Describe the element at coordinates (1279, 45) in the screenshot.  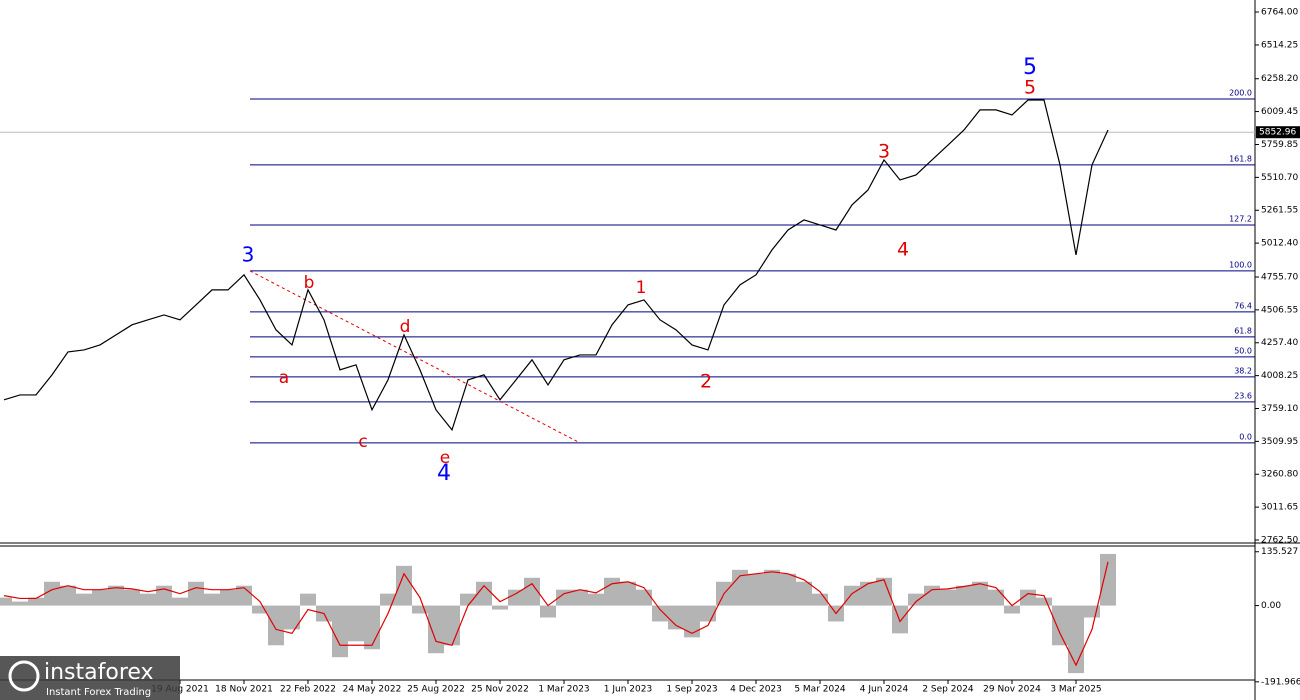
I see `y-tick-label: 6514.25` at that location.